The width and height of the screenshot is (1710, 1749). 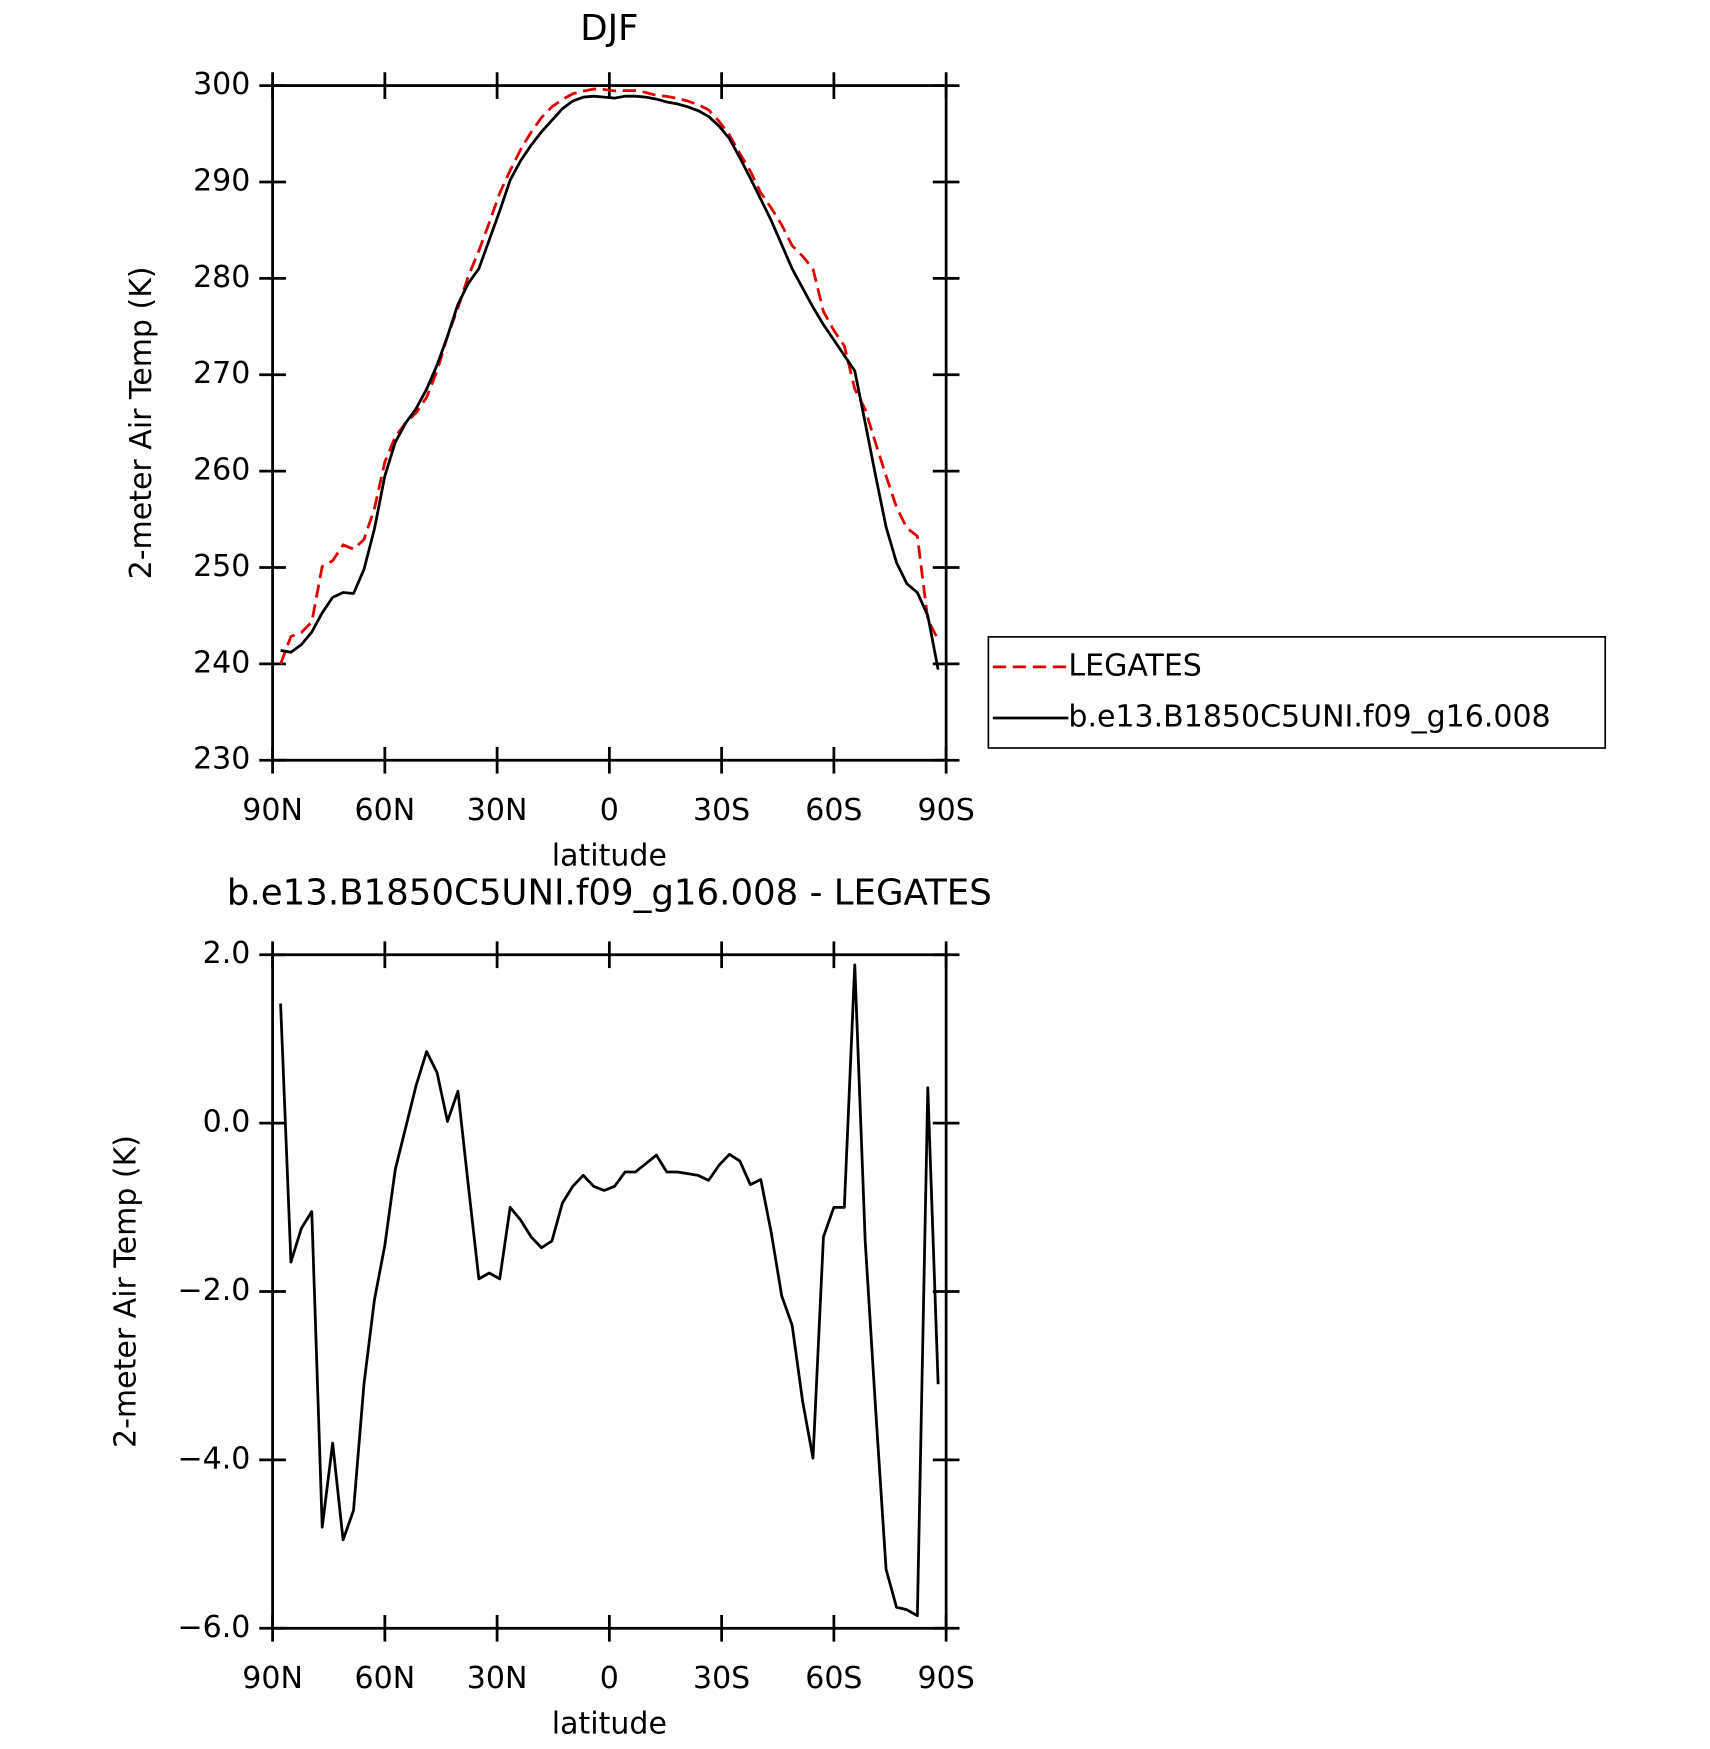 I want to click on legend-box, so click(x=1297, y=692).